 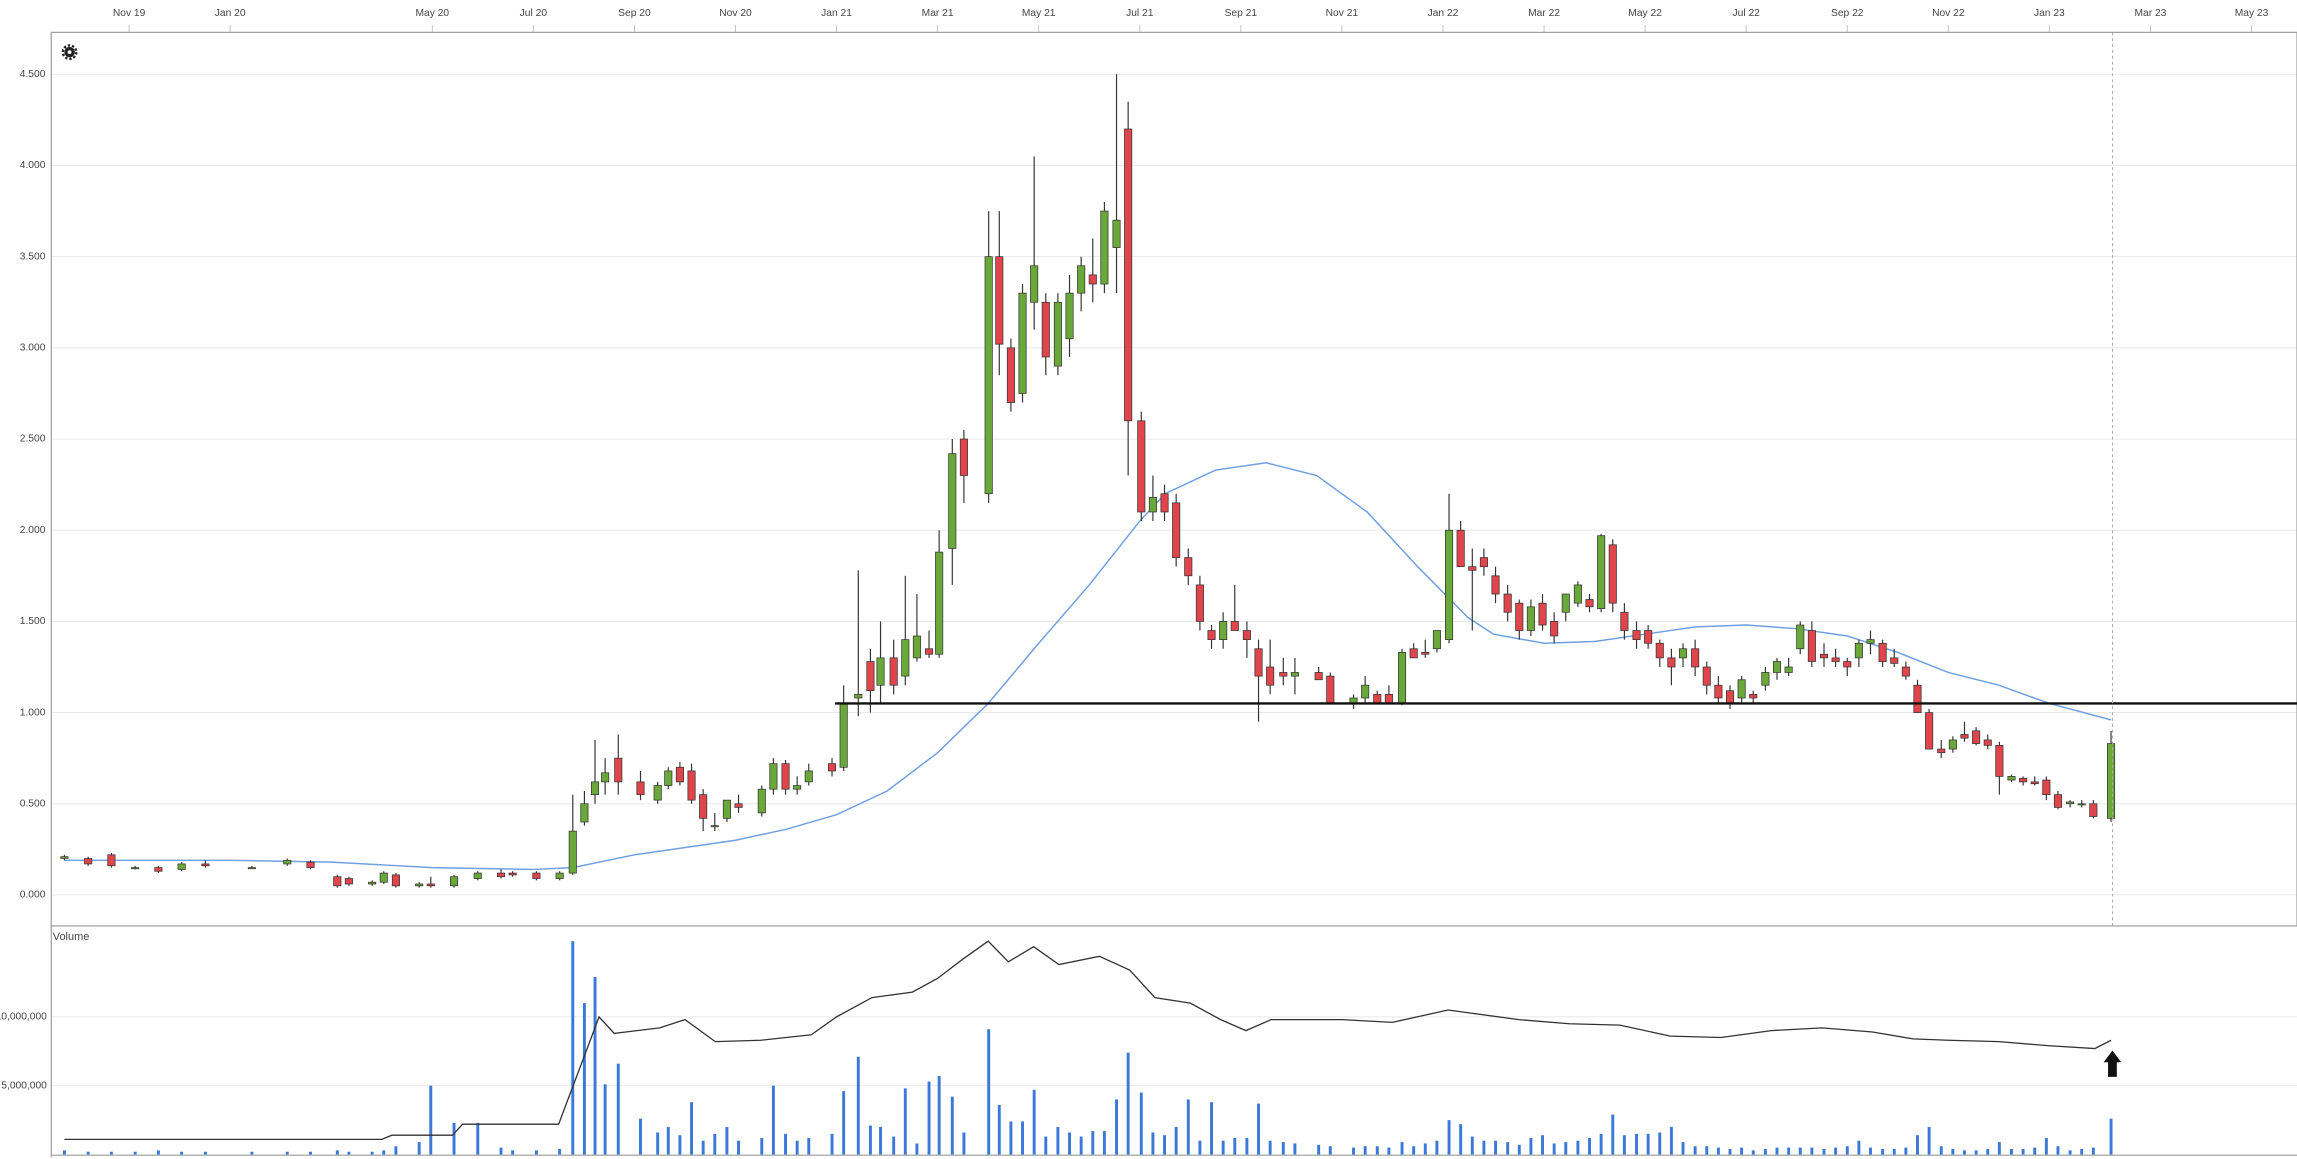 I want to click on y-tick-label: 1.500, so click(x=33, y=621).